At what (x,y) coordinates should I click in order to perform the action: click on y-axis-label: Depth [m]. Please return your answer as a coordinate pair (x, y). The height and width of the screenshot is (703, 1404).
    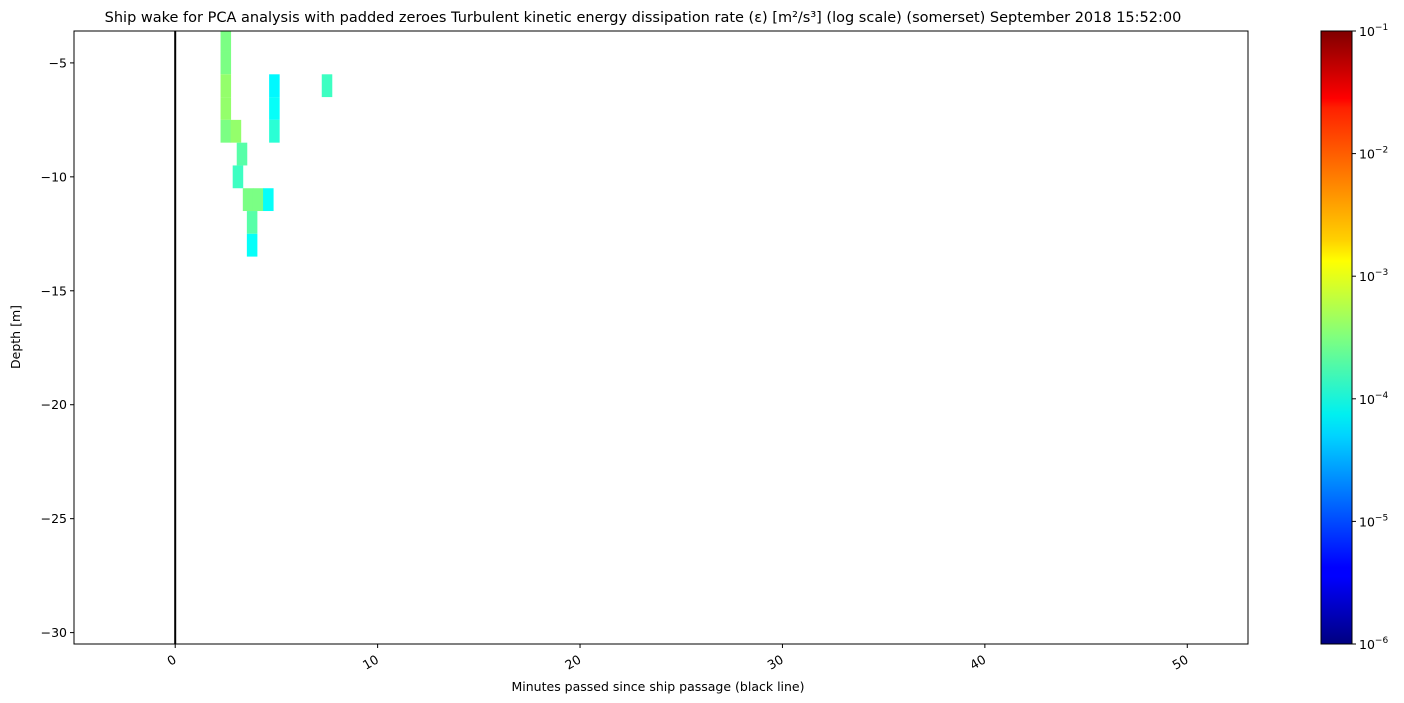
    Looking at the image, I should click on (15, 337).